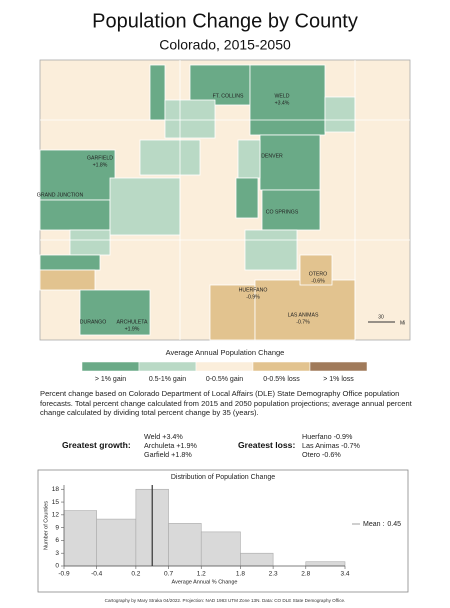  What do you see at coordinates (240, 574) in the screenshot?
I see `x-tick-label: 1.8` at bounding box center [240, 574].